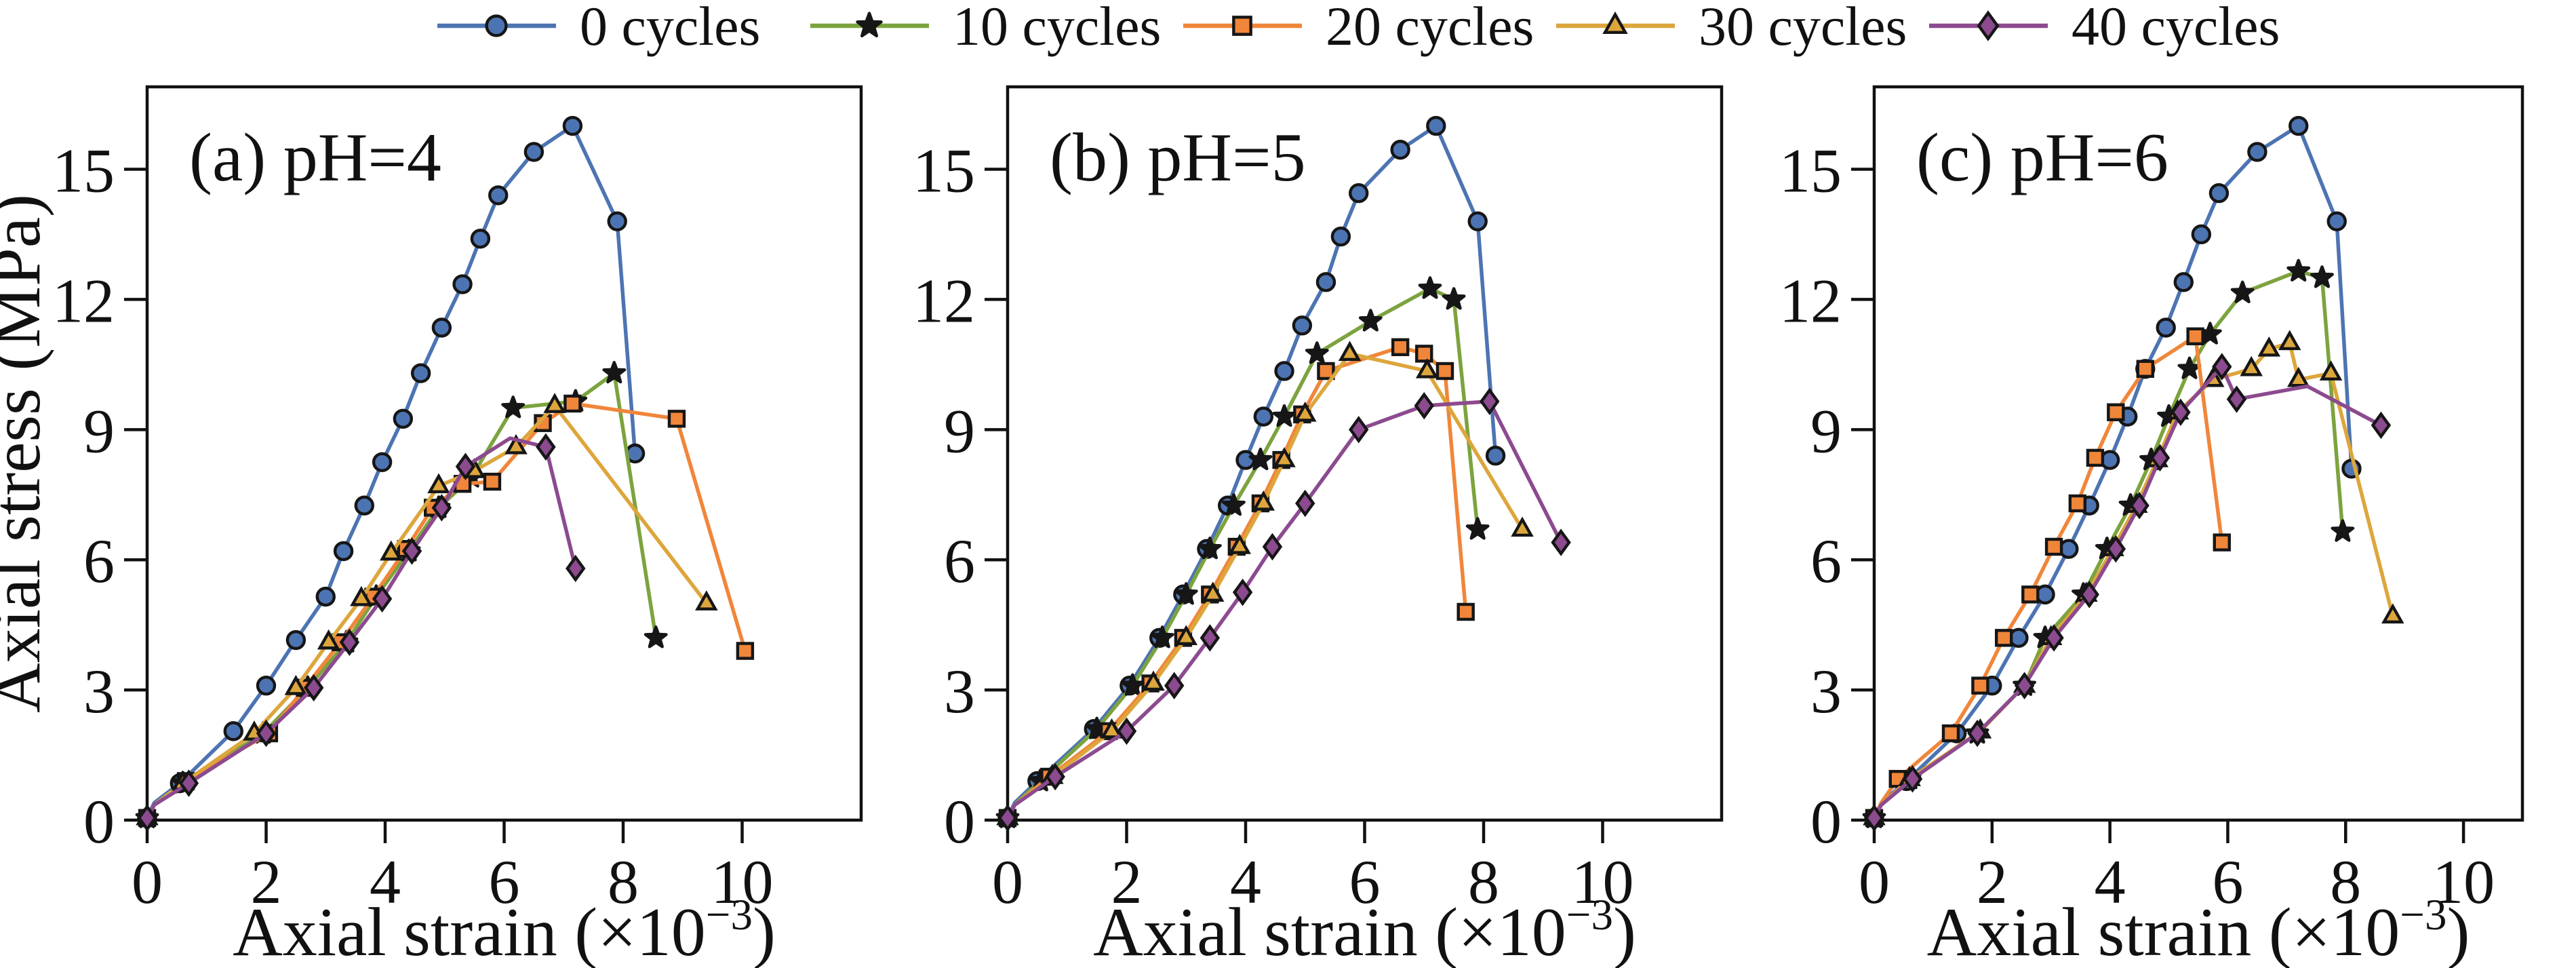  I want to click on legend-triangle-icon, so click(1615, 22).